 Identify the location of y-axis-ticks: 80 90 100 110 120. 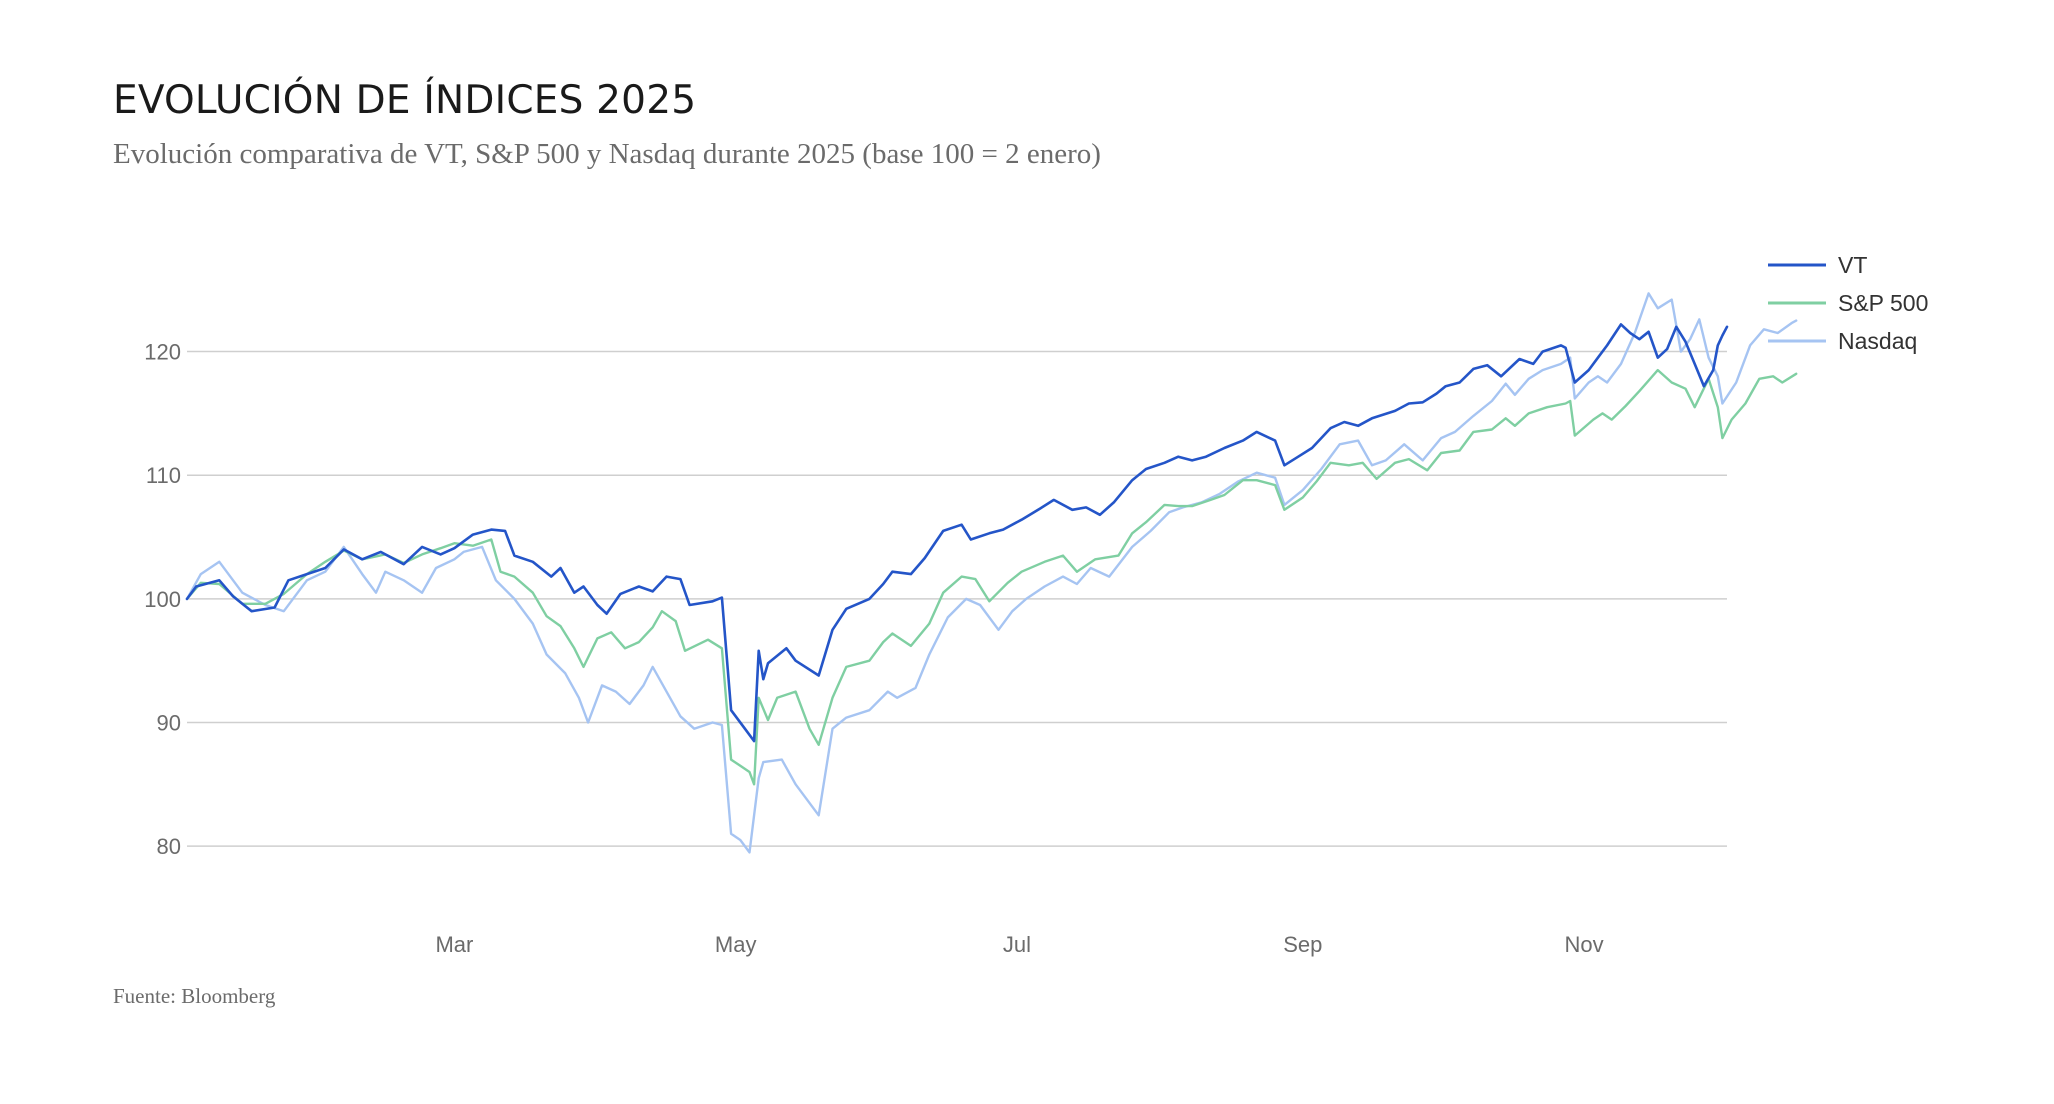
(162, 600).